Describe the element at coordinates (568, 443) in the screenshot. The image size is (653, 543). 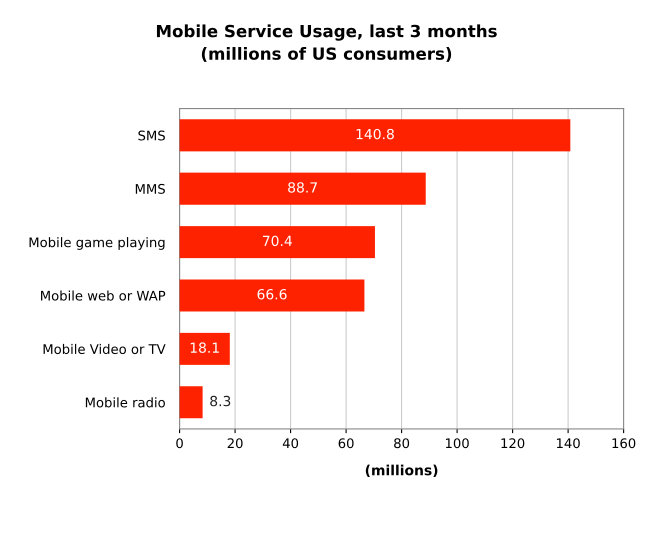
I see `x-tick-label: 140` at that location.